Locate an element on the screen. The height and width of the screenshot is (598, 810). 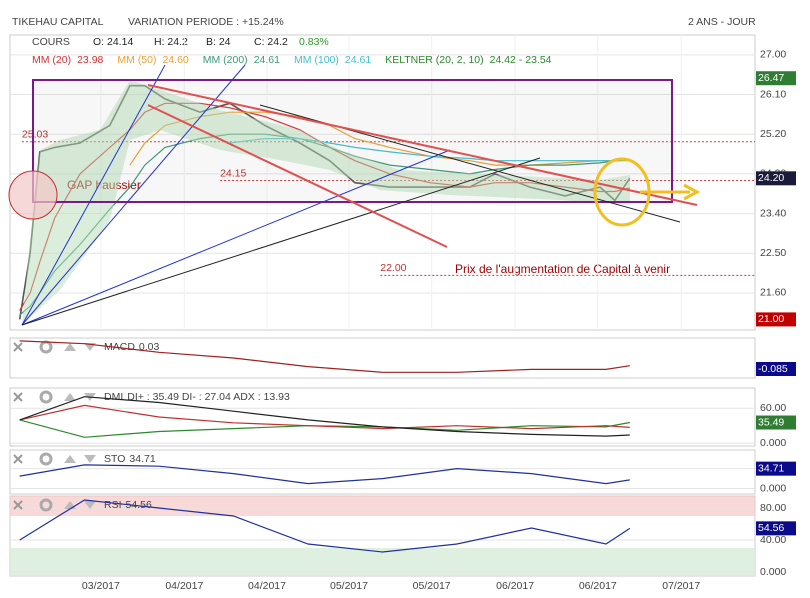
legend-item: C: 24.2 is located at coordinates (271, 42).